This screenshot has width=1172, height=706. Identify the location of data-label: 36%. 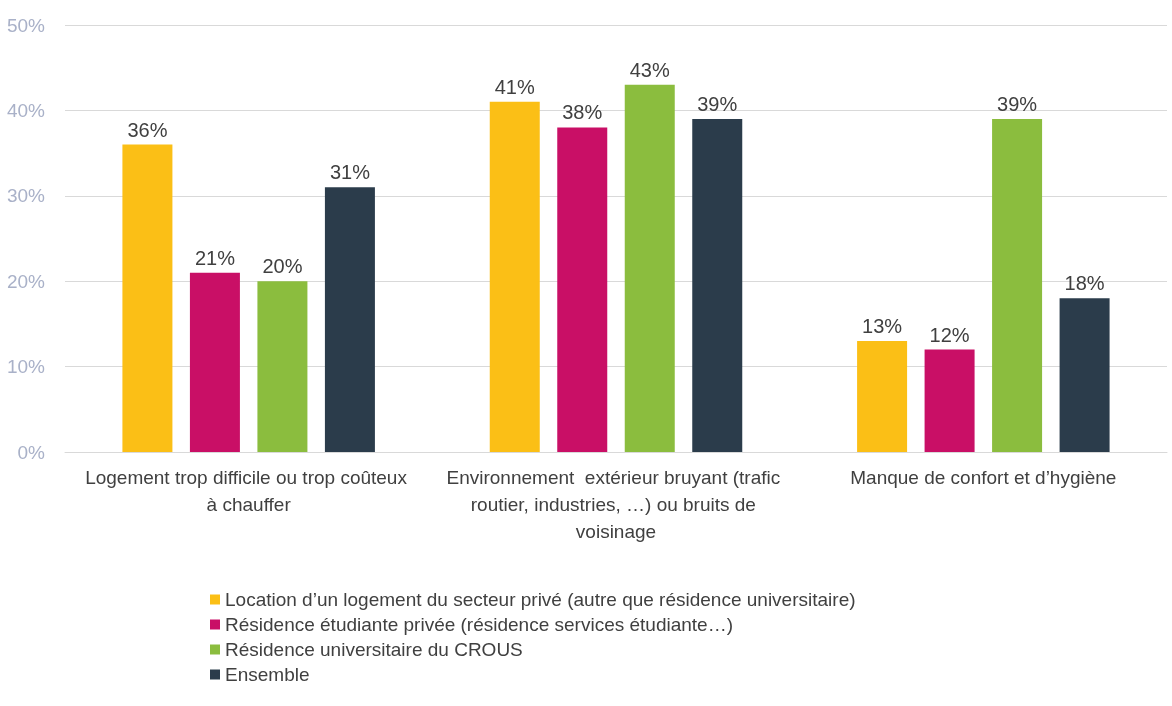
(147, 129).